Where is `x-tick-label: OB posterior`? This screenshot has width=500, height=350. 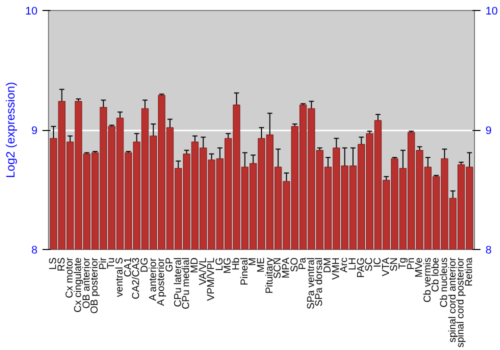
x-tick-label: OB posterior is located at coordinates (95, 285).